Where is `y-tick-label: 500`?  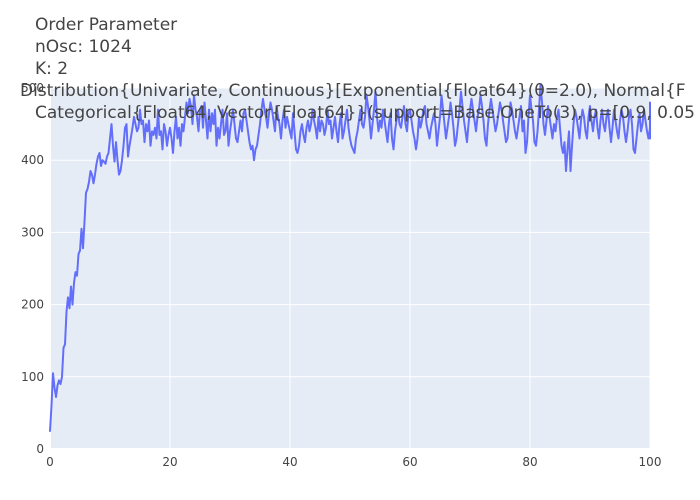
y-tick-label: 500 is located at coordinates (32, 88).